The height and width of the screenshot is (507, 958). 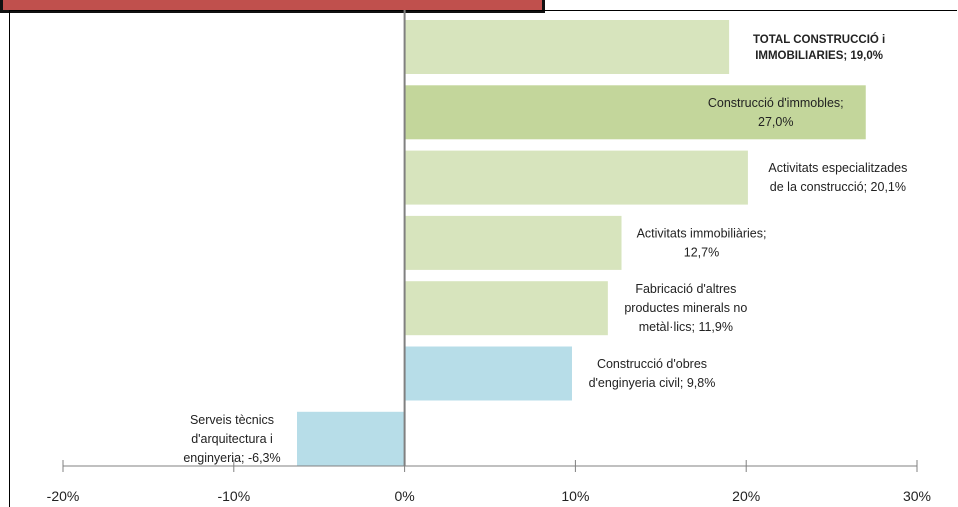 I want to click on x-tick-label: 10%, so click(x=575, y=496).